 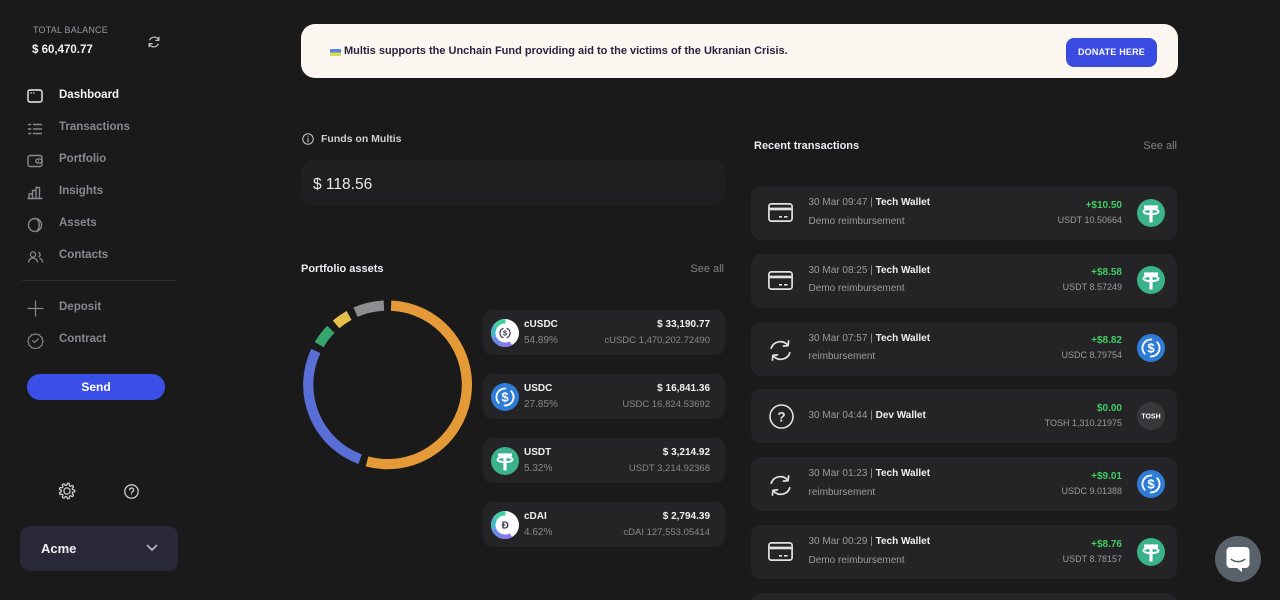 What do you see at coordinates (505, 525) in the screenshot?
I see `svg-text: Đ` at bounding box center [505, 525].